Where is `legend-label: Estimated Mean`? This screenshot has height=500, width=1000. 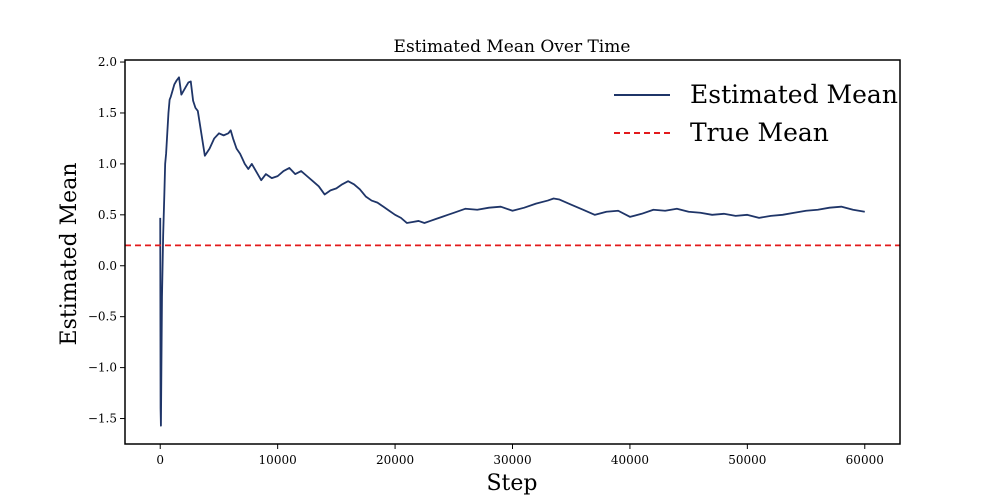
legend-label: Estimated Mean is located at coordinates (794, 94).